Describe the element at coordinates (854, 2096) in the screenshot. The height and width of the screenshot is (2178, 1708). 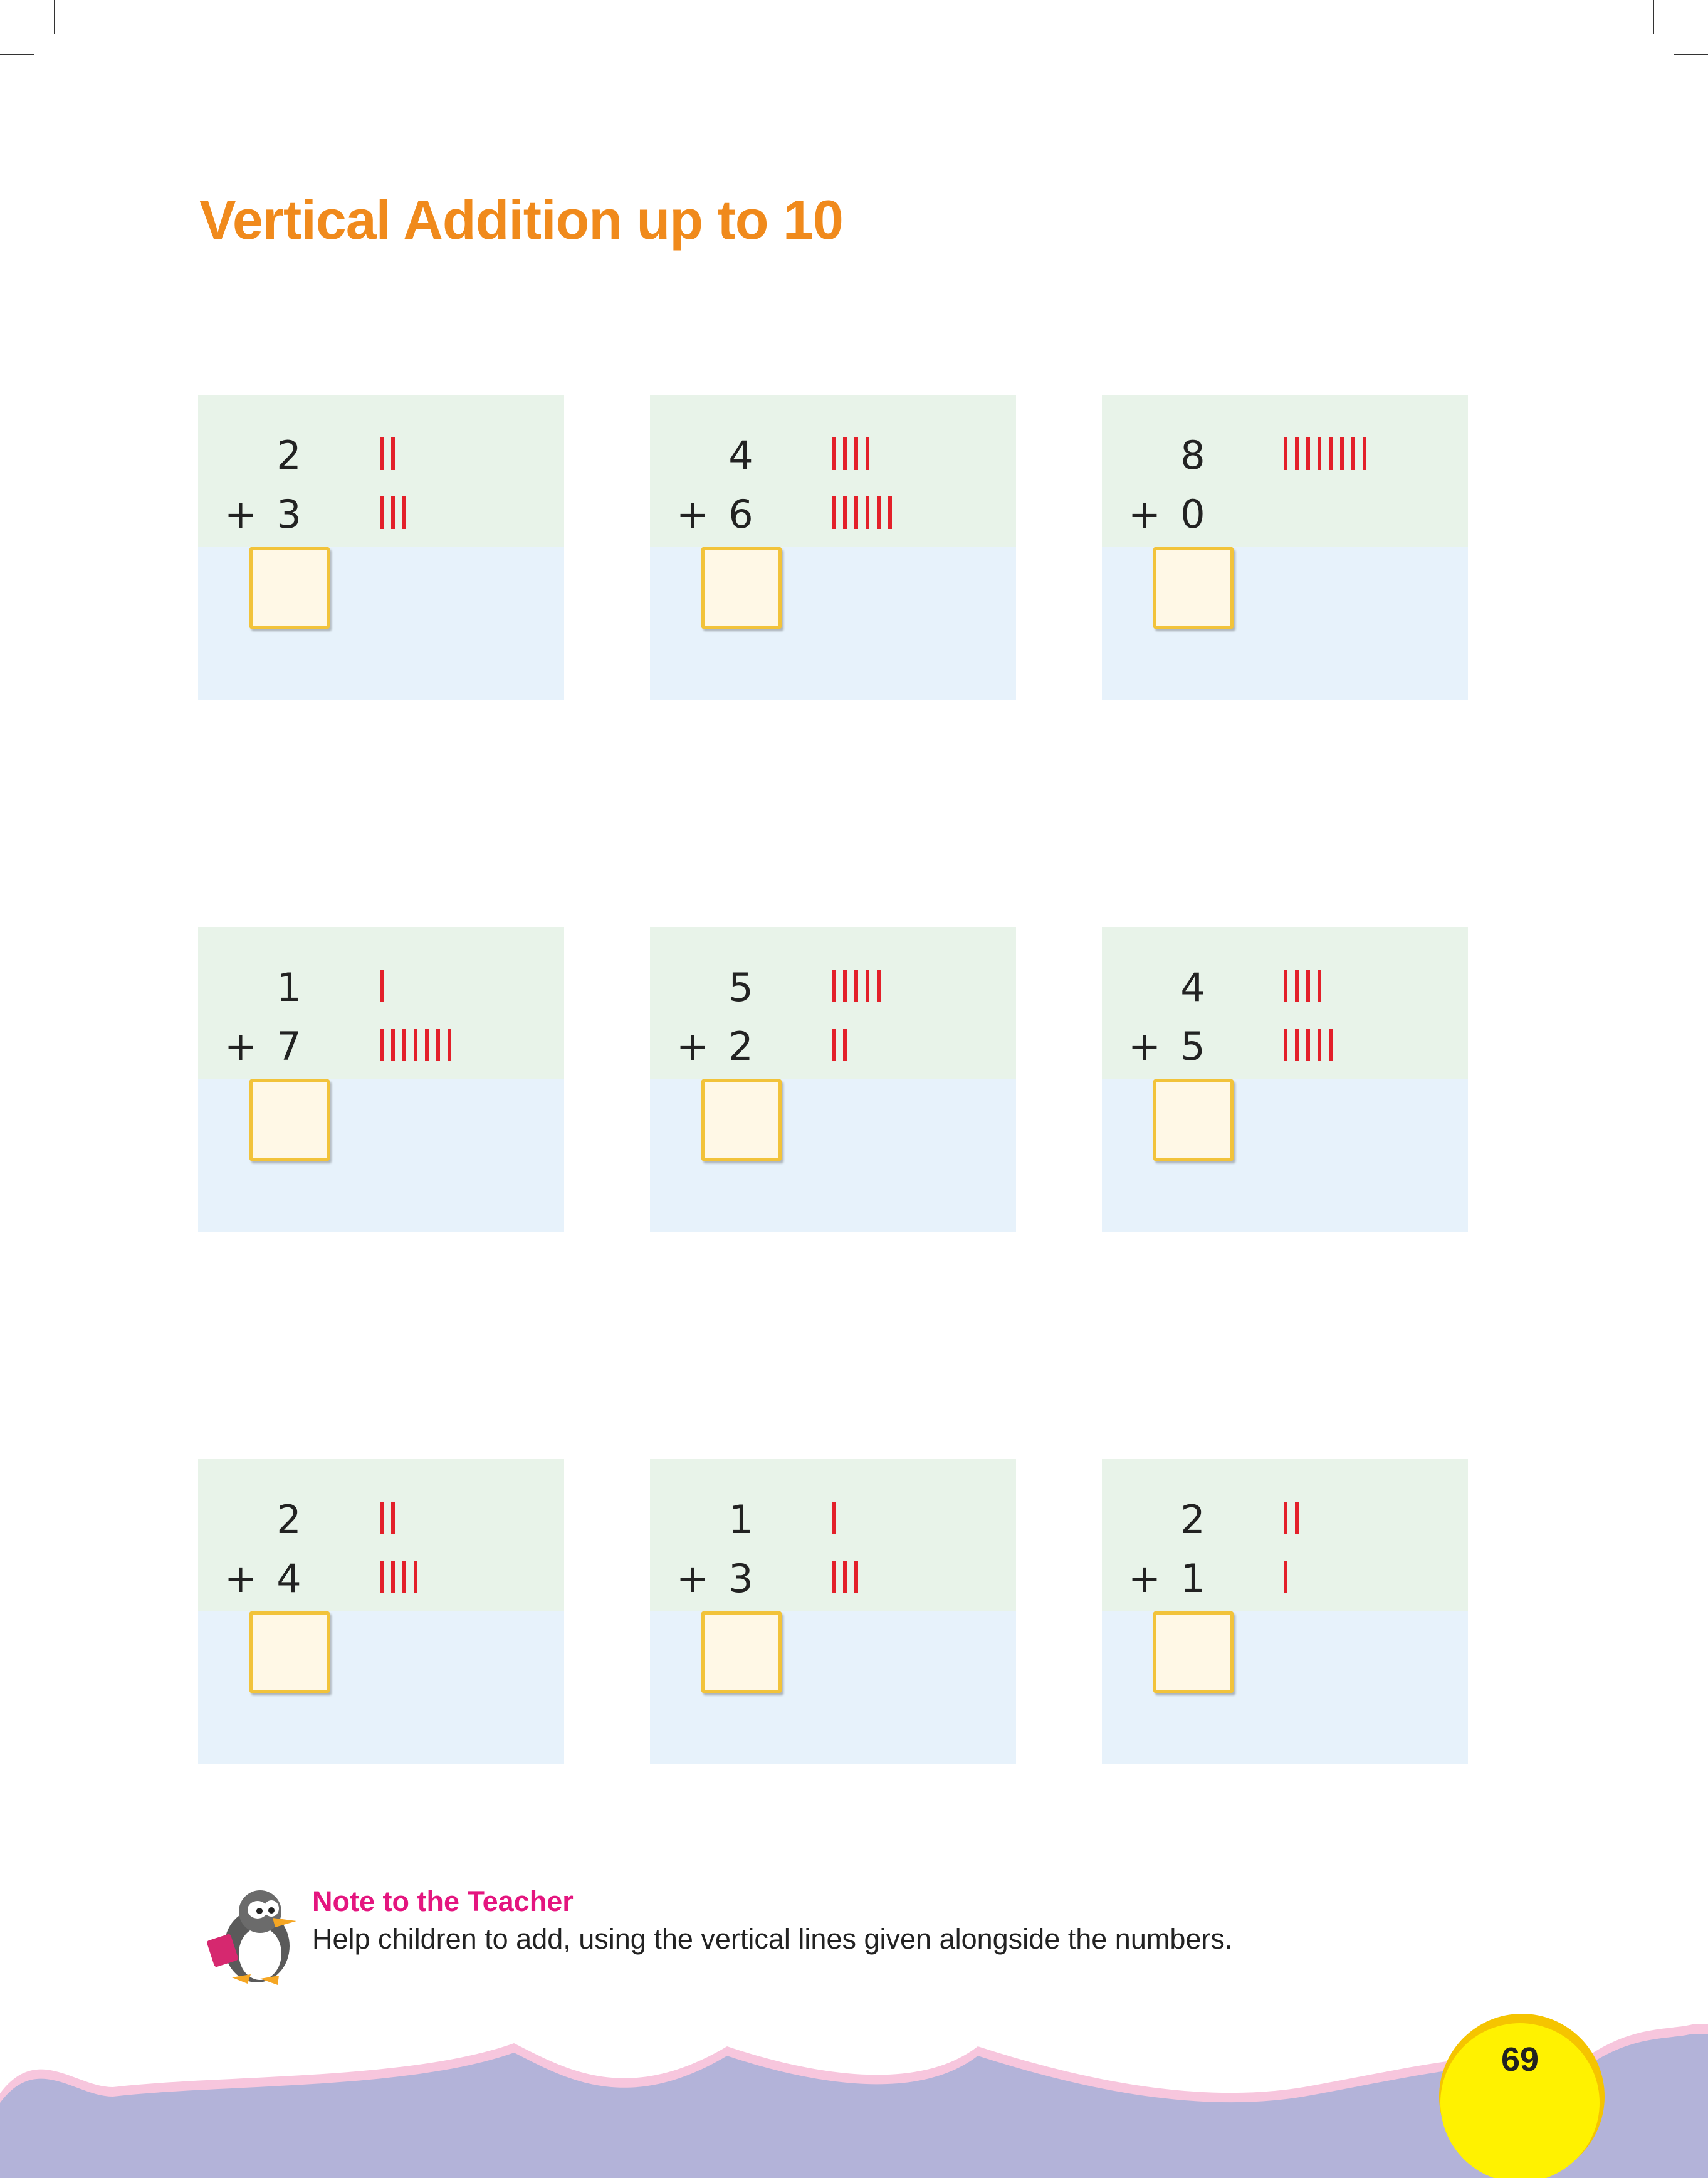
I see `wave-decoration` at that location.